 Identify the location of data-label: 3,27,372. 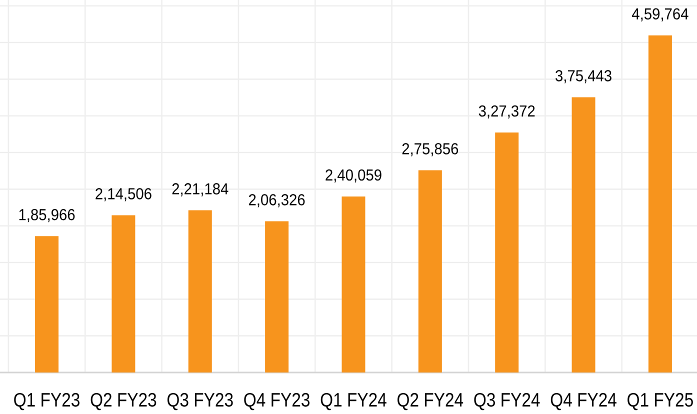
(506, 111).